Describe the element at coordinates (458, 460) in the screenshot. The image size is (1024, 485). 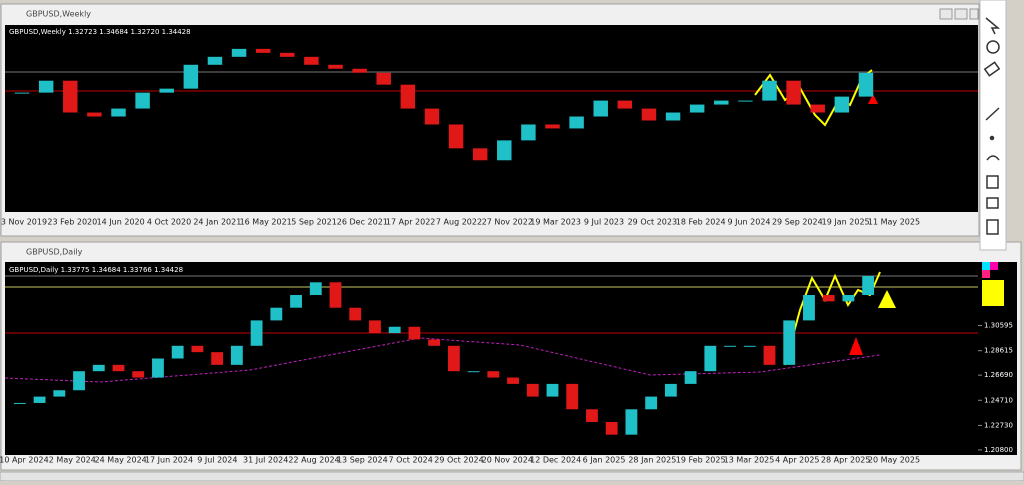
I see `date-label: 29 Oct 2024` at that location.